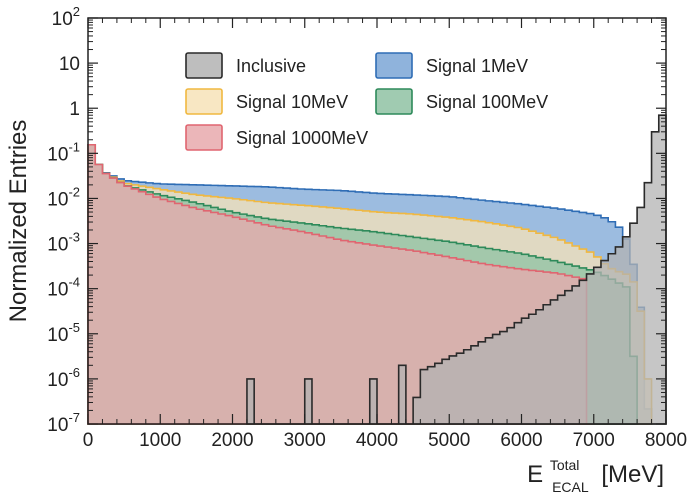  I want to click on y-tick-label: 10⁻¹, so click(63, 152).